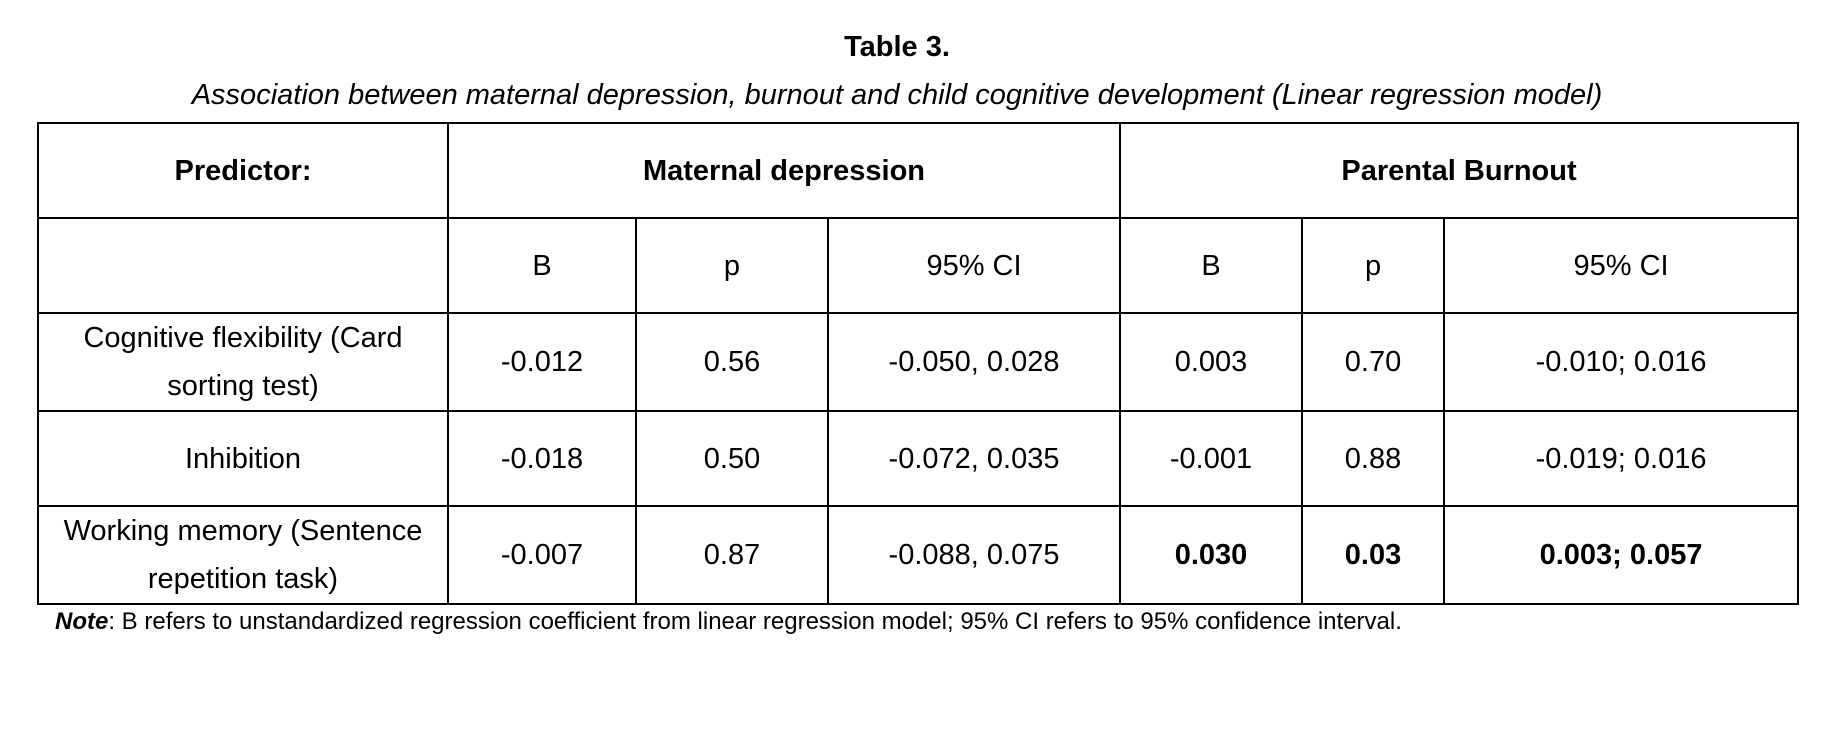 The image size is (1826, 744). What do you see at coordinates (1211, 555) in the screenshot?
I see `cell-b-burnout: 0.030` at bounding box center [1211, 555].